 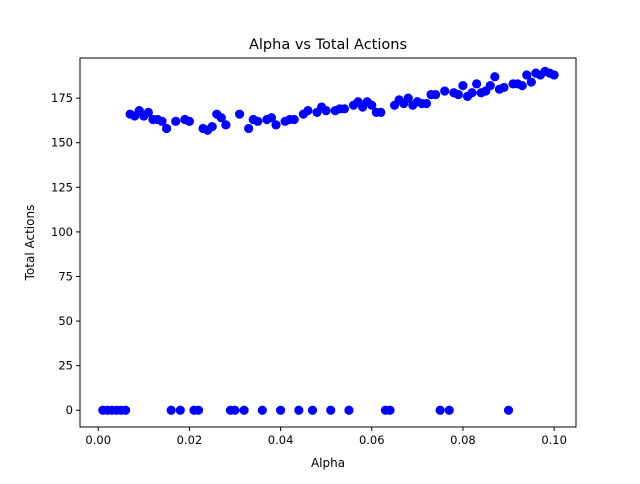 I want to click on y-tick-label: 100, so click(x=62, y=232).